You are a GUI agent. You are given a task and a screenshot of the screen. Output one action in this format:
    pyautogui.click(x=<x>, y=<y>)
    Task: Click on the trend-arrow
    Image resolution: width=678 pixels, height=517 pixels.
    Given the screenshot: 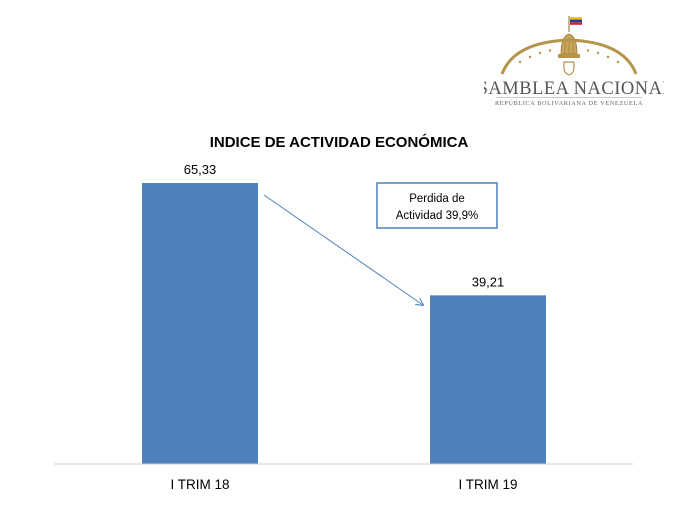 What is the action you would take?
    pyautogui.click(x=343, y=249)
    